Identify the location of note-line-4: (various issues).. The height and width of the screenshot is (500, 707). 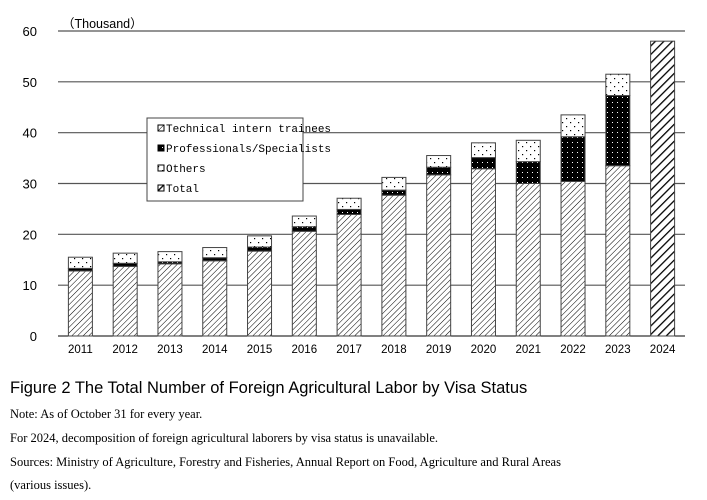
(51, 485).